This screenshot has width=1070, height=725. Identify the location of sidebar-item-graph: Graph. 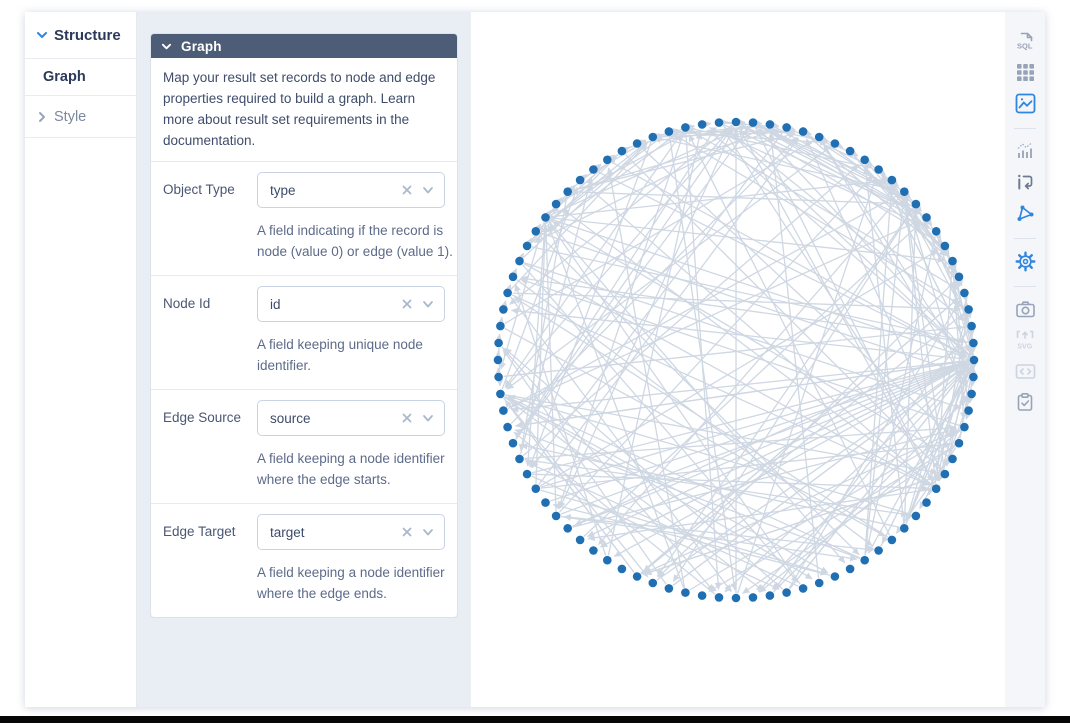
(80, 77).